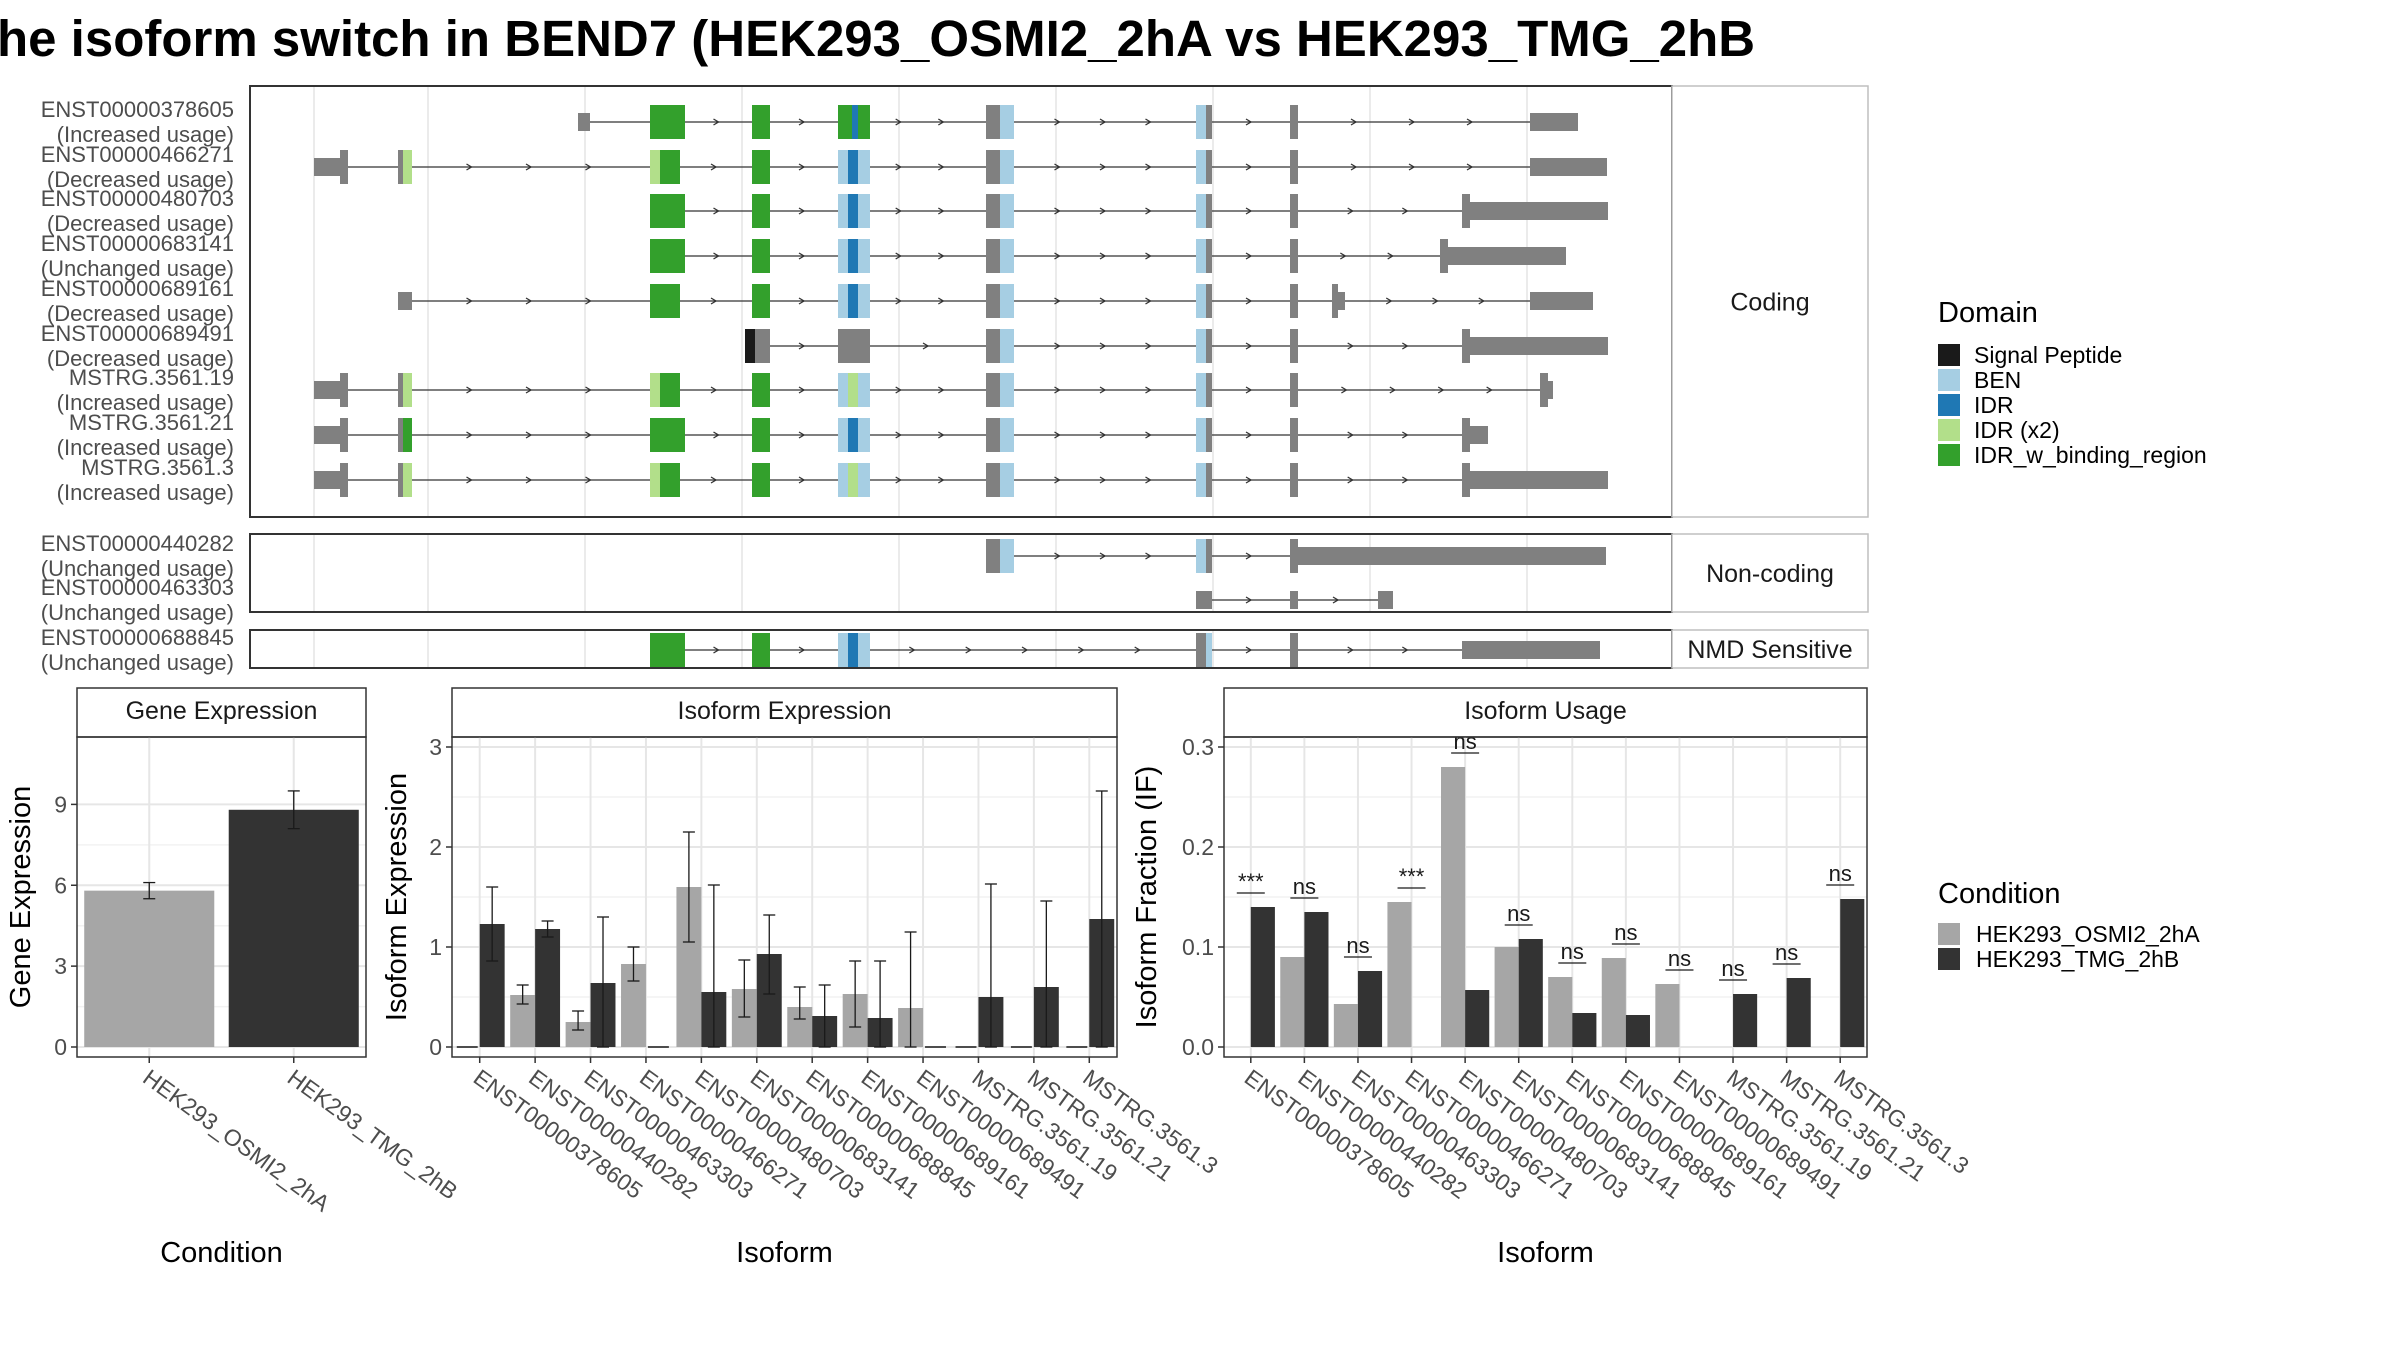 Image resolution: width=2400 pixels, height=1350 pixels. Describe the element at coordinates (137, 543) in the screenshot. I see `isoform-id-label: ENST00000440282` at that location.